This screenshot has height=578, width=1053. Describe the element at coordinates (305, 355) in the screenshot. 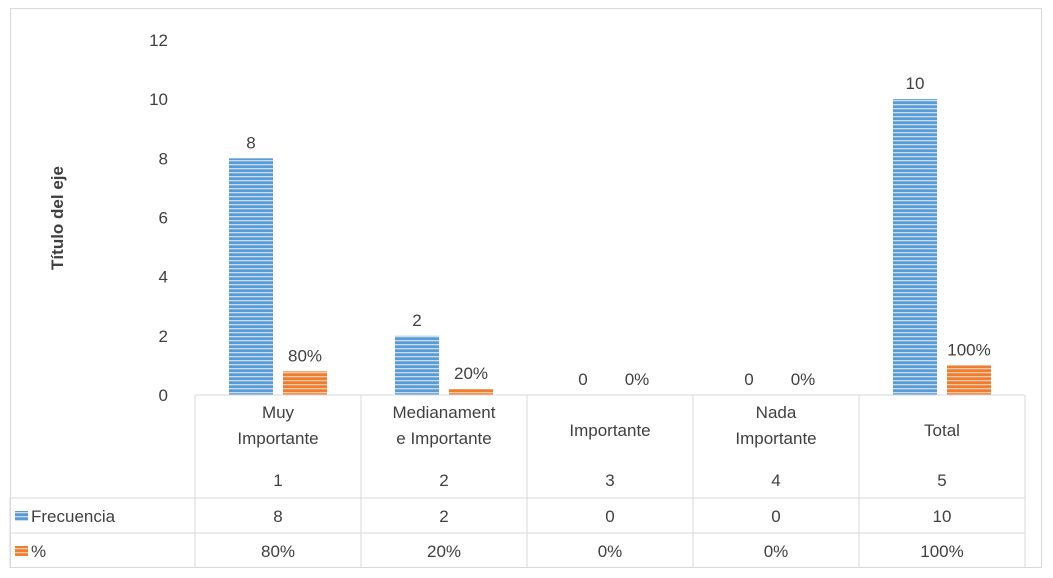

I see `data-label: 80%` at that location.